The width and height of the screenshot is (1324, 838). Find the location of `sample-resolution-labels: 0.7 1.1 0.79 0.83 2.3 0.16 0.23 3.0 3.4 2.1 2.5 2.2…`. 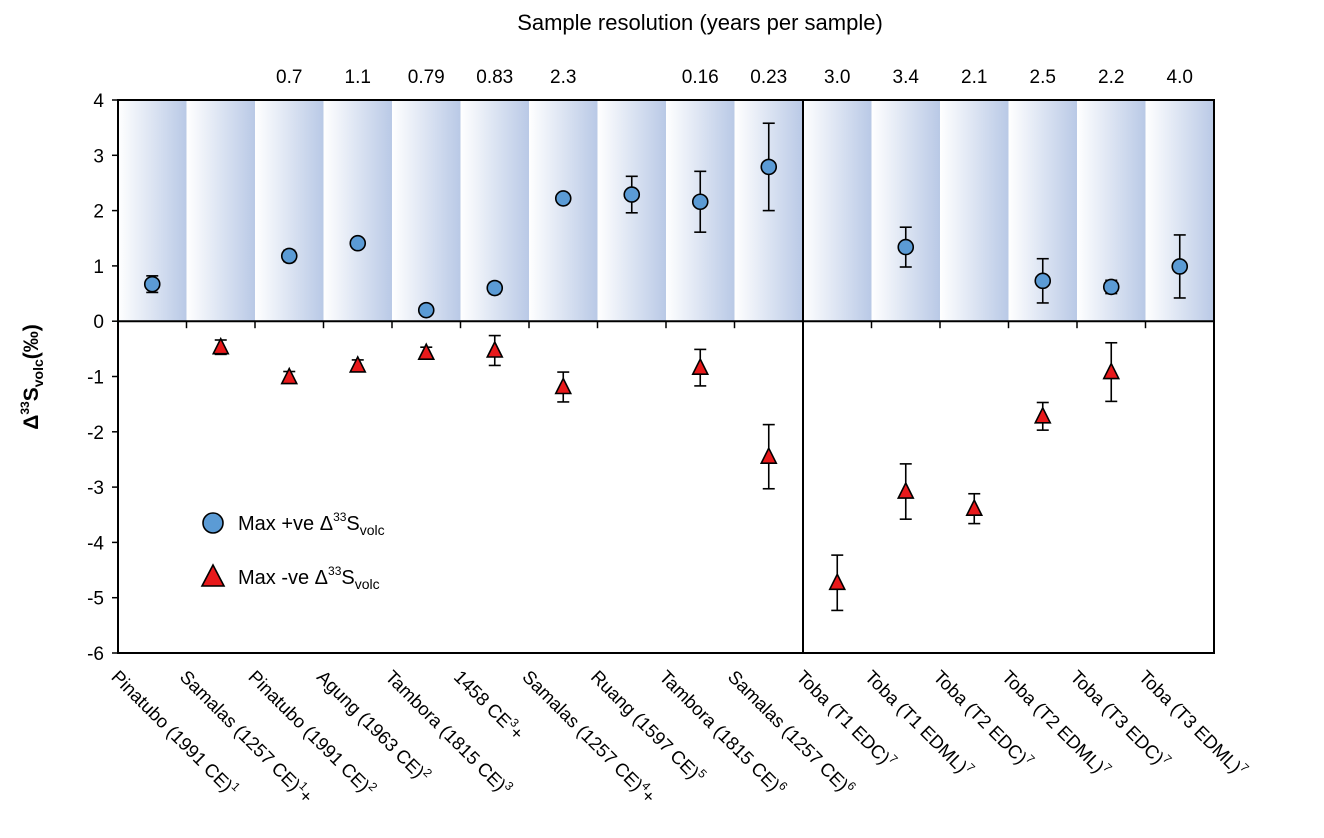

sample-resolution-labels: 0.7 1.1 0.79 0.83 2.3 0.16 0.23 3.0 3.4 2.1 2.5 2.2… is located at coordinates (734, 77).